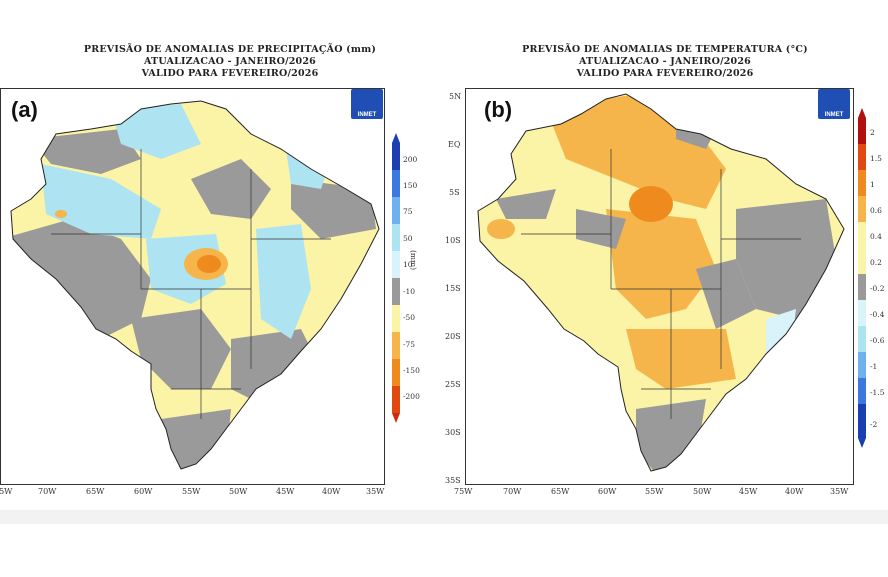 This screenshot has height=577, width=888. What do you see at coordinates (876, 210) in the screenshot?
I see `temp-cb-tick-3: 0.6` at bounding box center [876, 210].